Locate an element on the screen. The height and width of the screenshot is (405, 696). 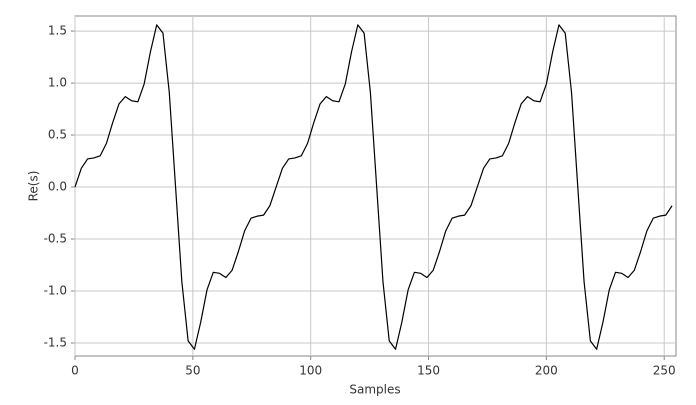
x-tick-label: 250 is located at coordinates (664, 371).